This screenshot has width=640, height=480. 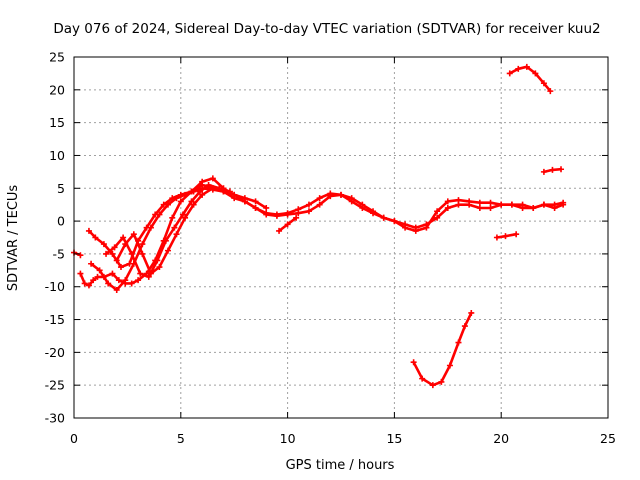 What do you see at coordinates (61, 188) in the screenshot?
I see `y-tick-label: 5` at bounding box center [61, 188].